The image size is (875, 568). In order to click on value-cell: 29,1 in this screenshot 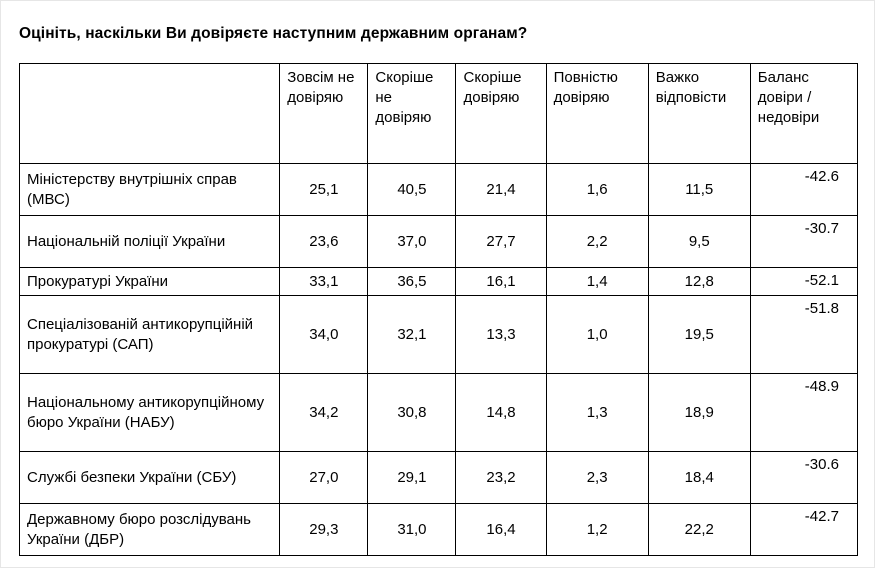, I will do `click(412, 477)`.